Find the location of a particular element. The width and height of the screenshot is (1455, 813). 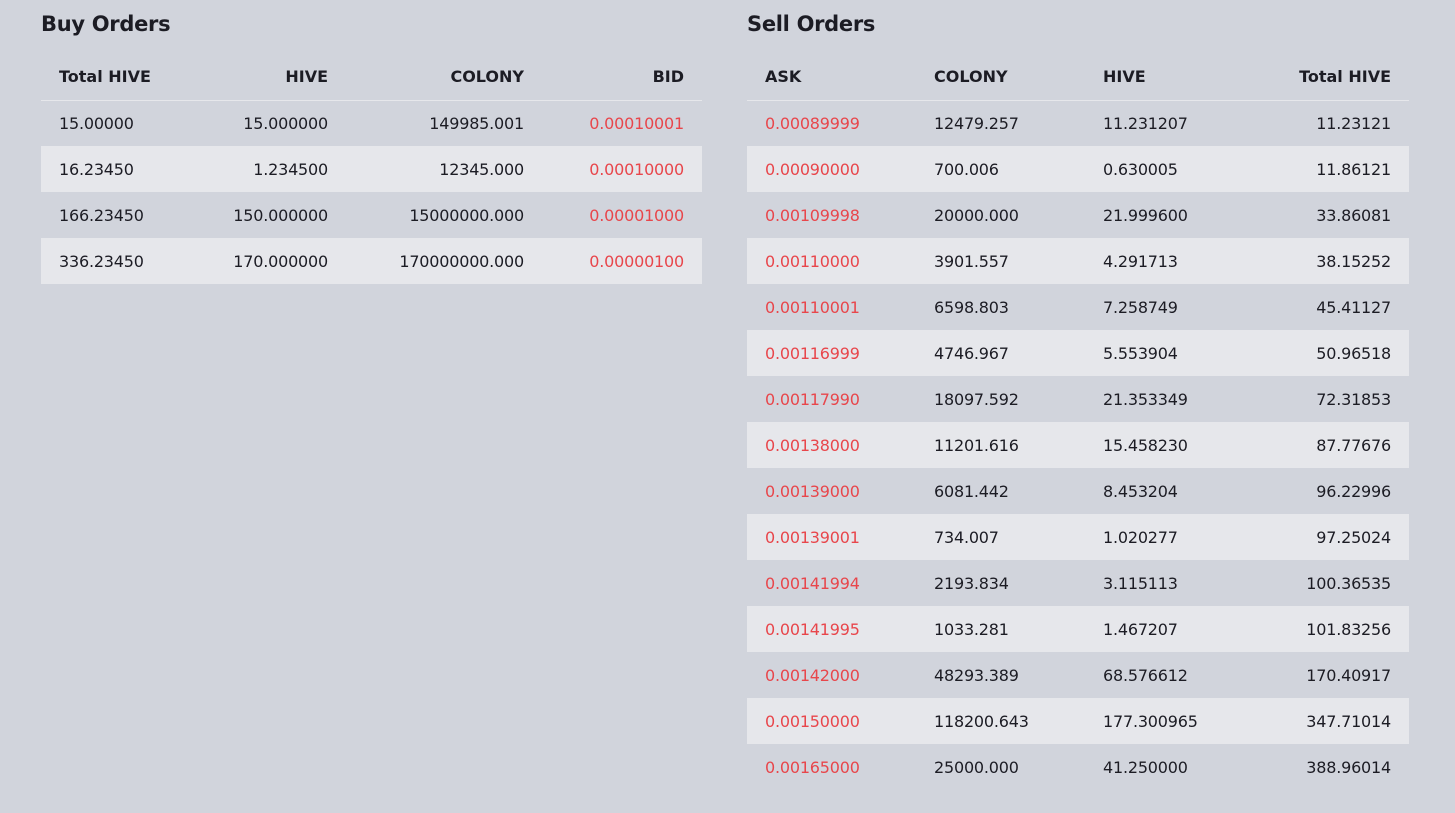

sell-cell-ask: 0.00117990 is located at coordinates (812, 399).